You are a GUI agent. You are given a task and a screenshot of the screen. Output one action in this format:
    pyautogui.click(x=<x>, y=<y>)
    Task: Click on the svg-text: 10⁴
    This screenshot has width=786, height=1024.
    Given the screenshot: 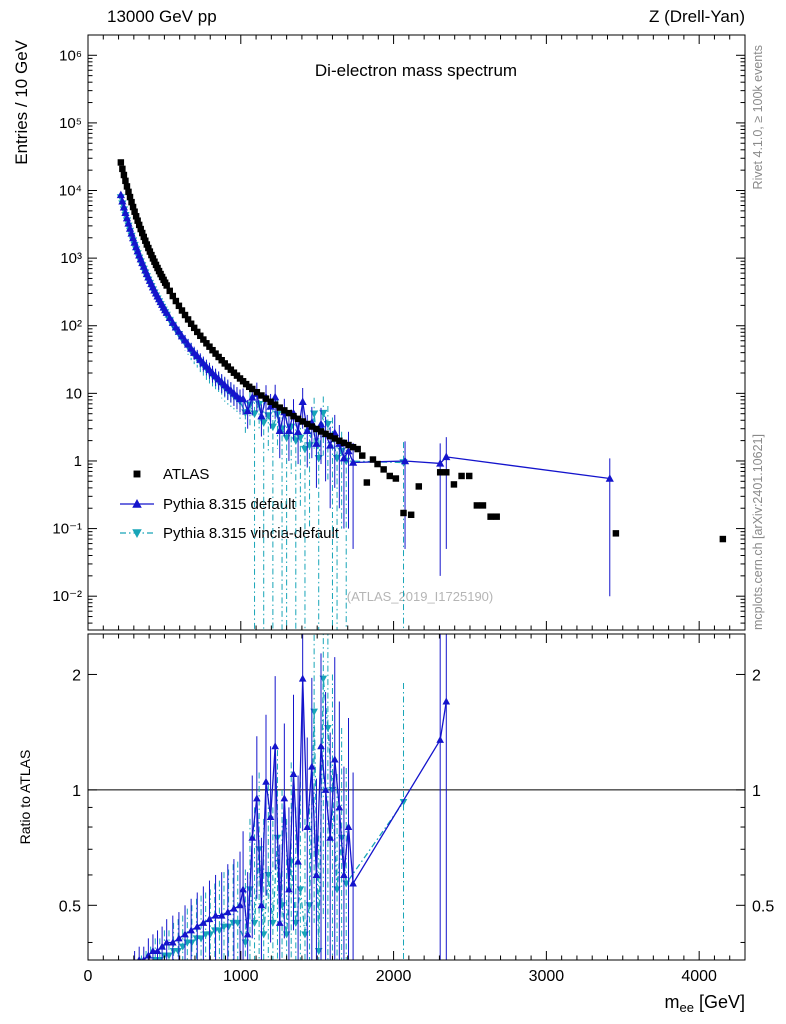 What is the action you would take?
    pyautogui.click(x=70, y=191)
    